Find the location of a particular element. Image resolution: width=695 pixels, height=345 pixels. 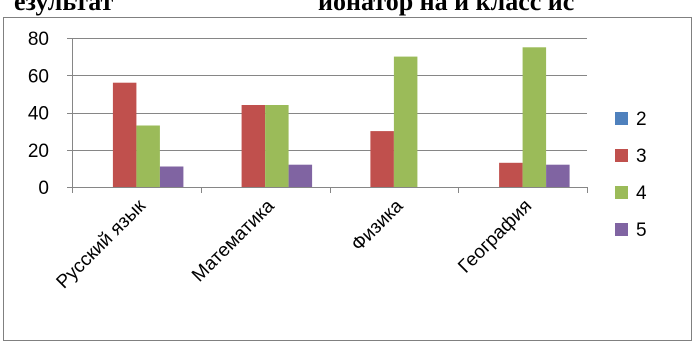

heading-left: езультат is located at coordinates (64, 8).